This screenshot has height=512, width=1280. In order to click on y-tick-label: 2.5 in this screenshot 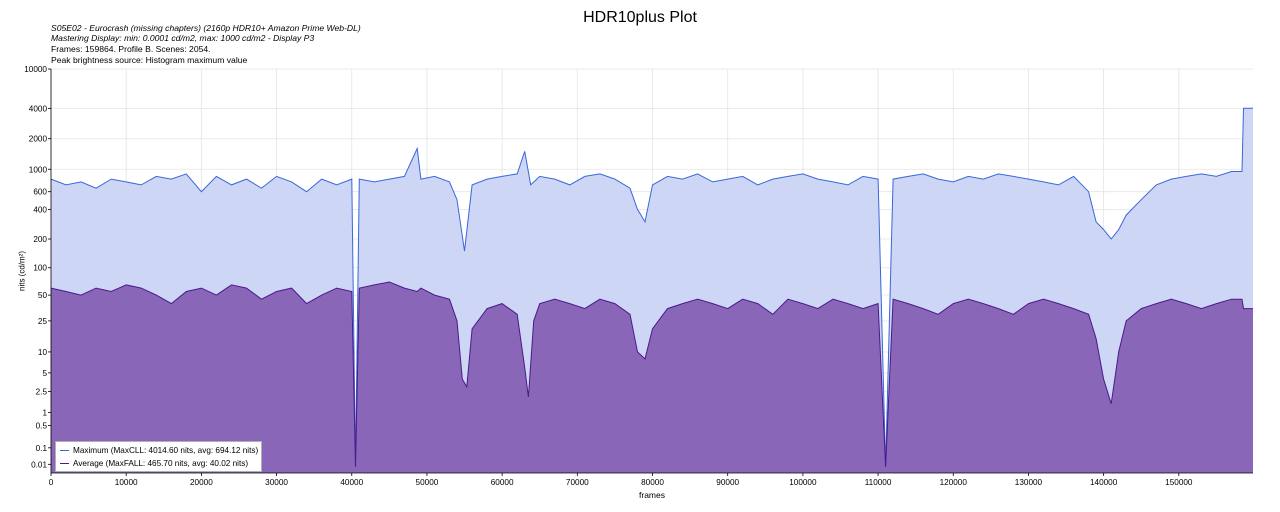, I will do `click(42, 391)`.